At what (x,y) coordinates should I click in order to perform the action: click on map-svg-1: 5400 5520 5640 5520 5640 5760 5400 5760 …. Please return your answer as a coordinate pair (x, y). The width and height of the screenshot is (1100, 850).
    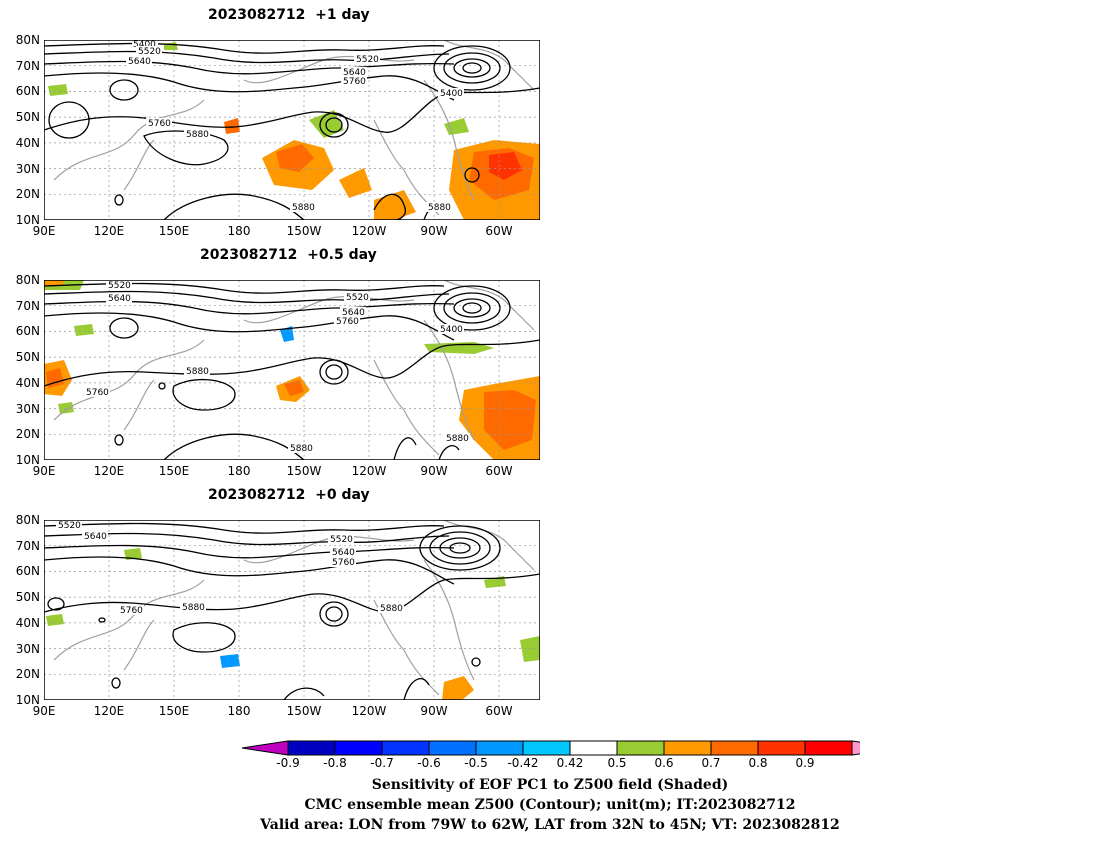
    Looking at the image, I should click on (292, 130).